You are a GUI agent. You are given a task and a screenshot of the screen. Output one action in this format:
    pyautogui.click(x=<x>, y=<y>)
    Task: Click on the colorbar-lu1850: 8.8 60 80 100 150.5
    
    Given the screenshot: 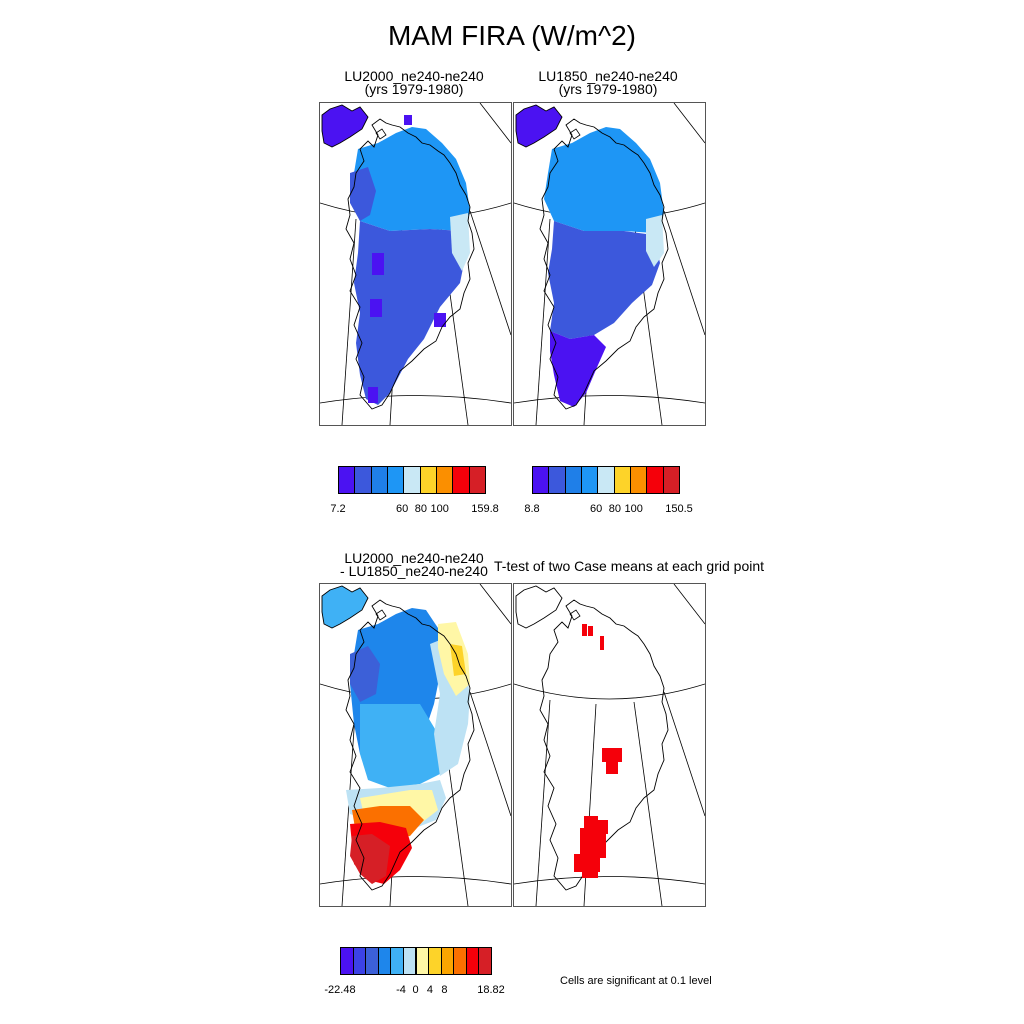 What is the action you would take?
    pyautogui.click(x=608, y=496)
    